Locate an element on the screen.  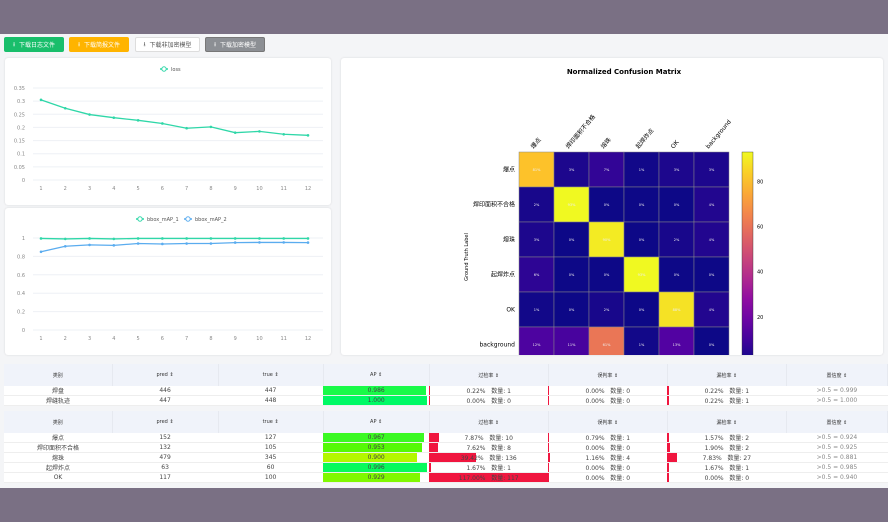
cell-value: 4% is located at coordinates (712, 240).